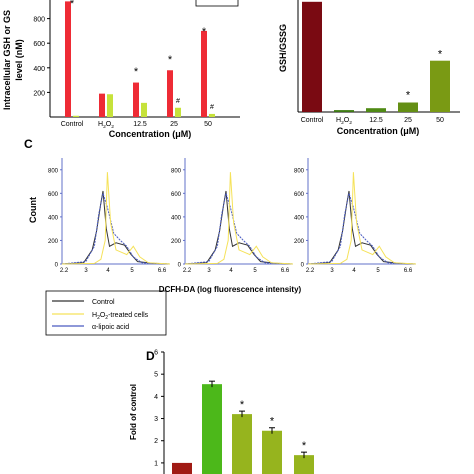 This screenshot has width=474, height=474. I want to click on legend-label: Control, so click(103, 302).